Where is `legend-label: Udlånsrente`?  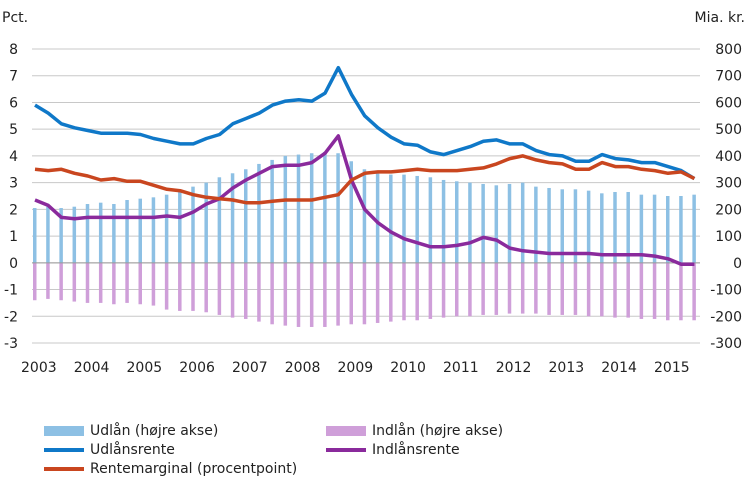 legend-label: Udlånsrente is located at coordinates (132, 450).